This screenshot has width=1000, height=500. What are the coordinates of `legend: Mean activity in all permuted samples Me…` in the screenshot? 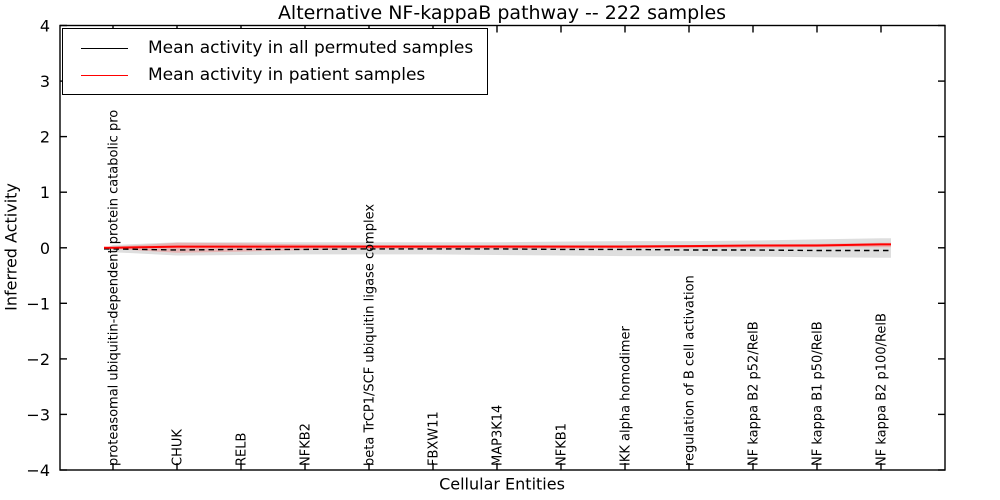 It's located at (275, 61).